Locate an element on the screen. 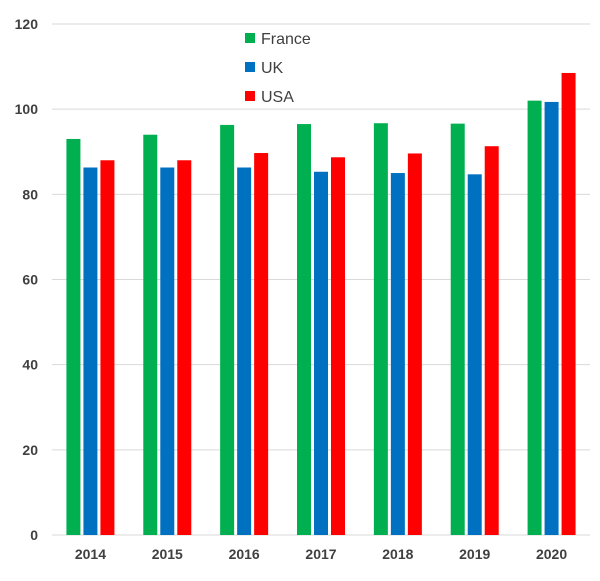  bar-france-2015 is located at coordinates (150, 334).